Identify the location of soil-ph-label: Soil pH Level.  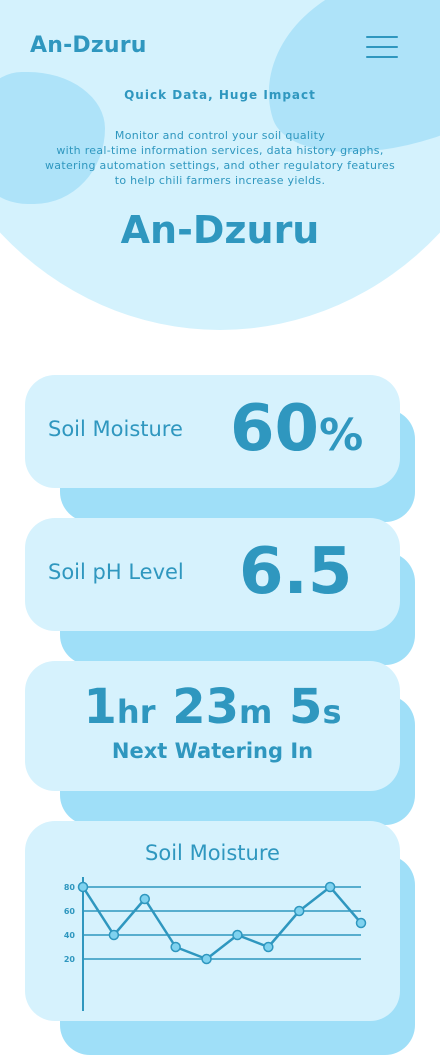
(116, 572).